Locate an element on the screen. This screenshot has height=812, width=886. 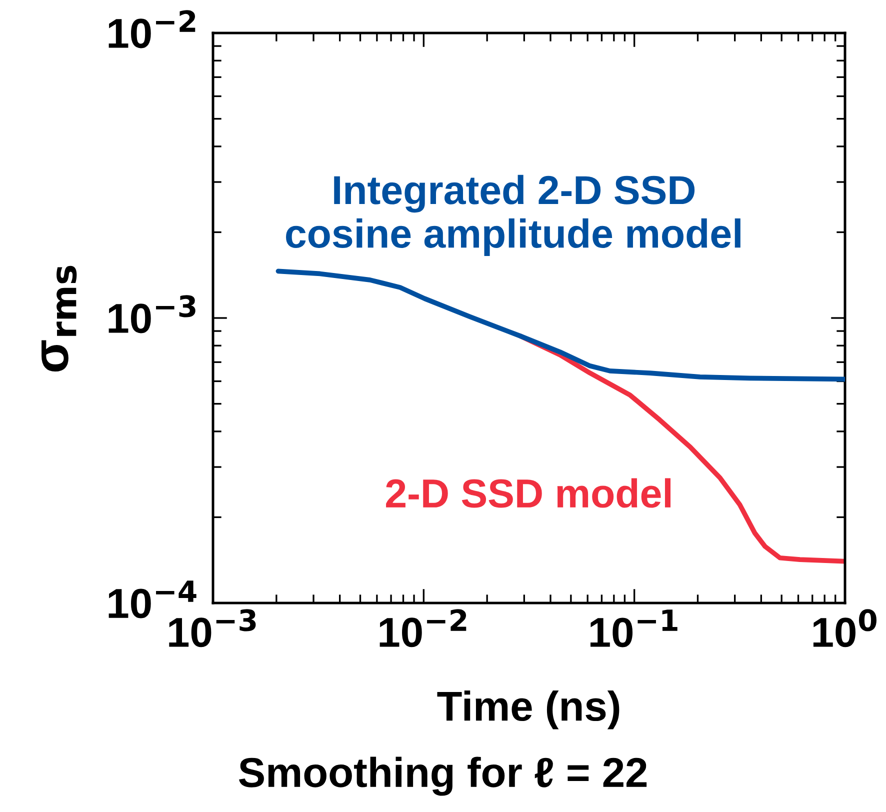
y-axis-title: σ$_{rms}$ is located at coordinates (59, 319).